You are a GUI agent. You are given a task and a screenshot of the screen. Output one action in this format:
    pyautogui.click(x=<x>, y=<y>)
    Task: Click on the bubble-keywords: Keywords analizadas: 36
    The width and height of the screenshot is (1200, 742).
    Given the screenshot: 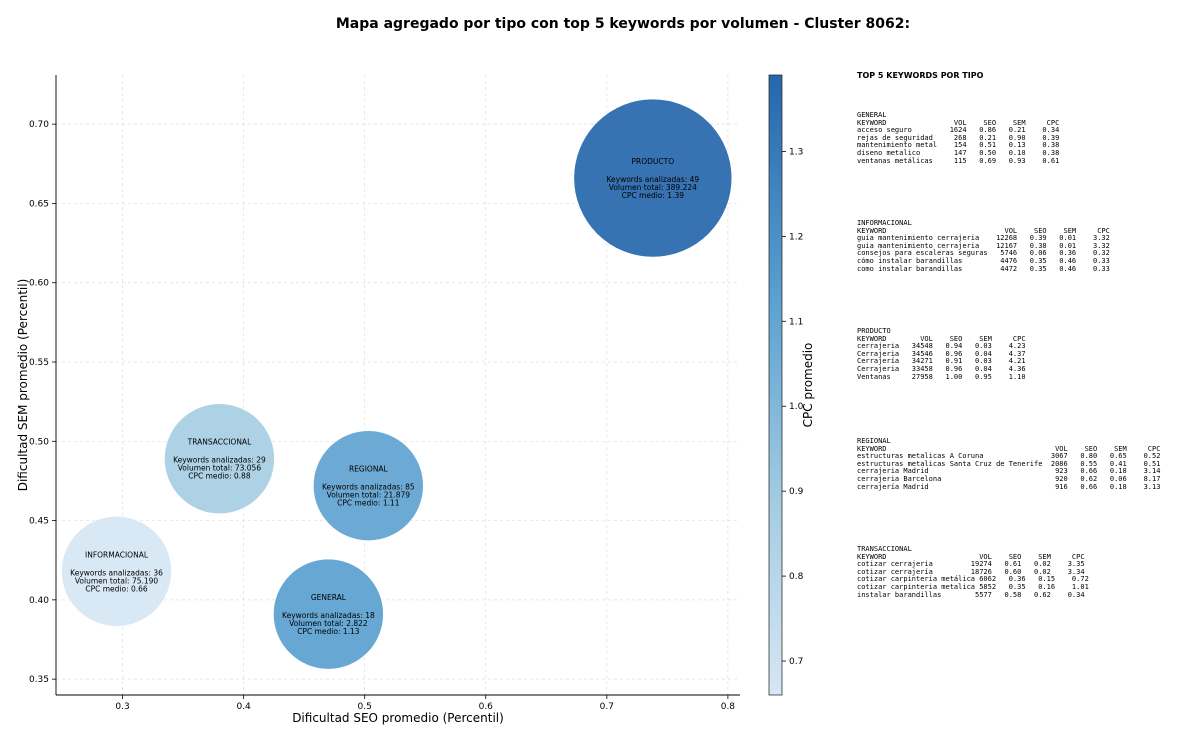 What is the action you would take?
    pyautogui.click(x=116, y=572)
    